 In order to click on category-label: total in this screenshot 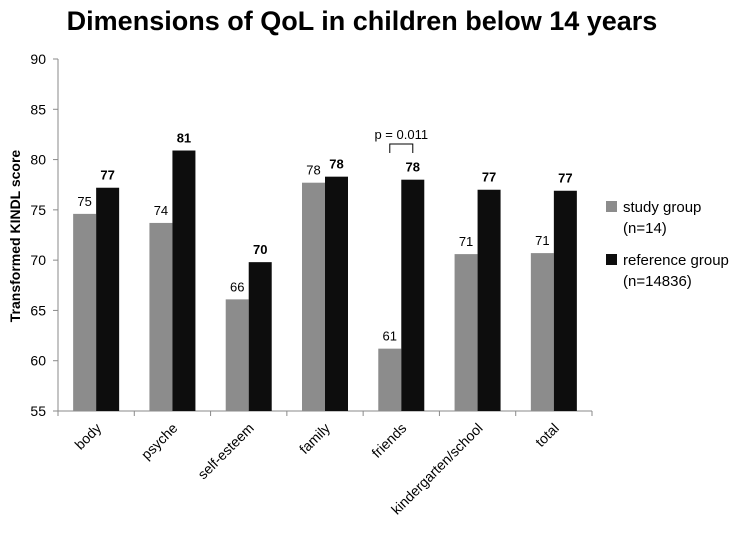, I will do `click(547, 435)`.